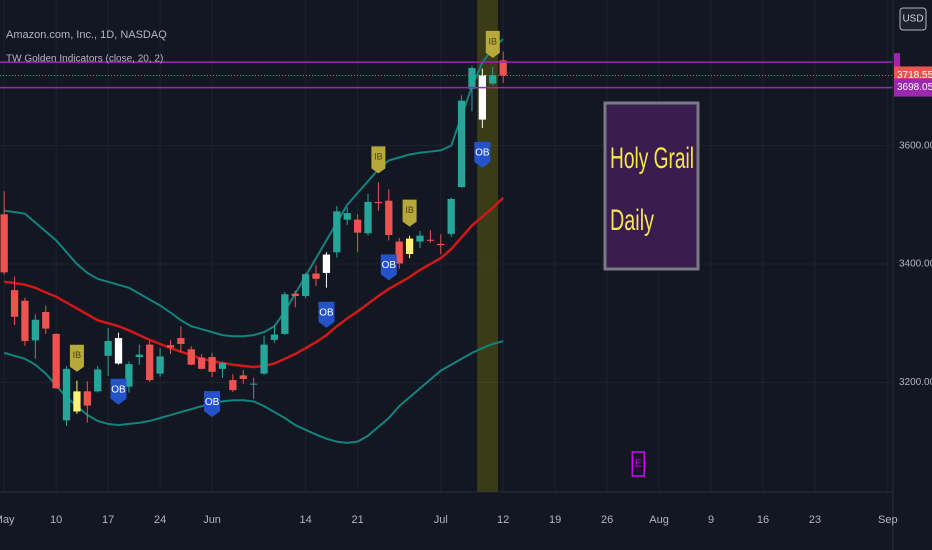  Describe the element at coordinates (487, 246) in the screenshot. I see `highlight-band` at that location.